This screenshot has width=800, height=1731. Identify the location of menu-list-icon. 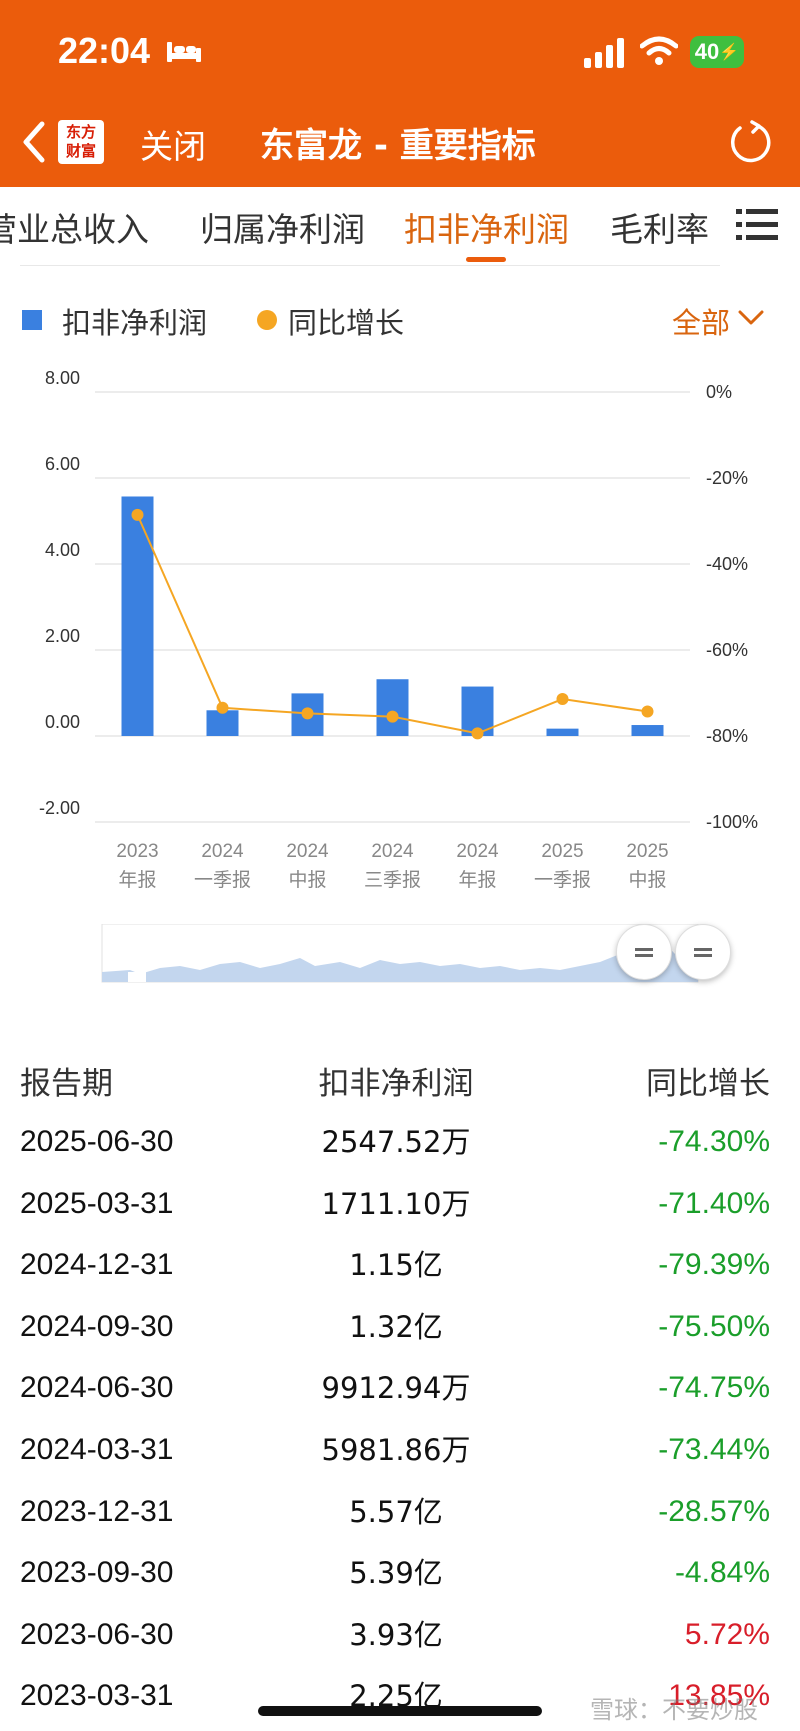
(758, 225).